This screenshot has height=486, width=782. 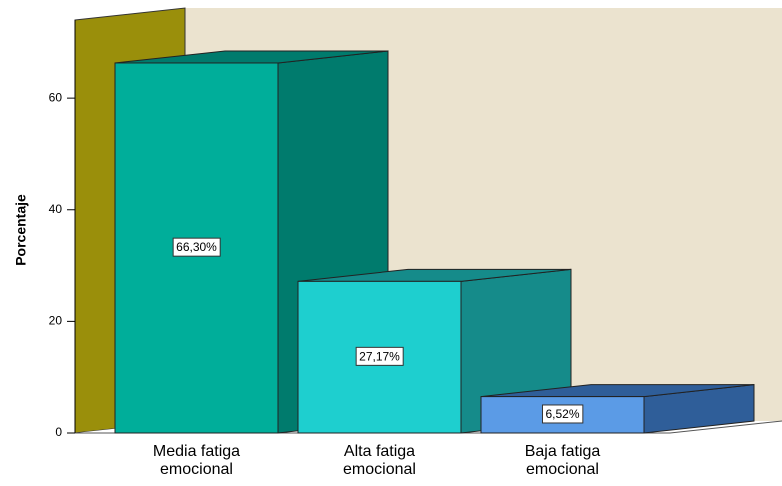 I want to click on value-label: 6,52%, so click(x=562, y=414).